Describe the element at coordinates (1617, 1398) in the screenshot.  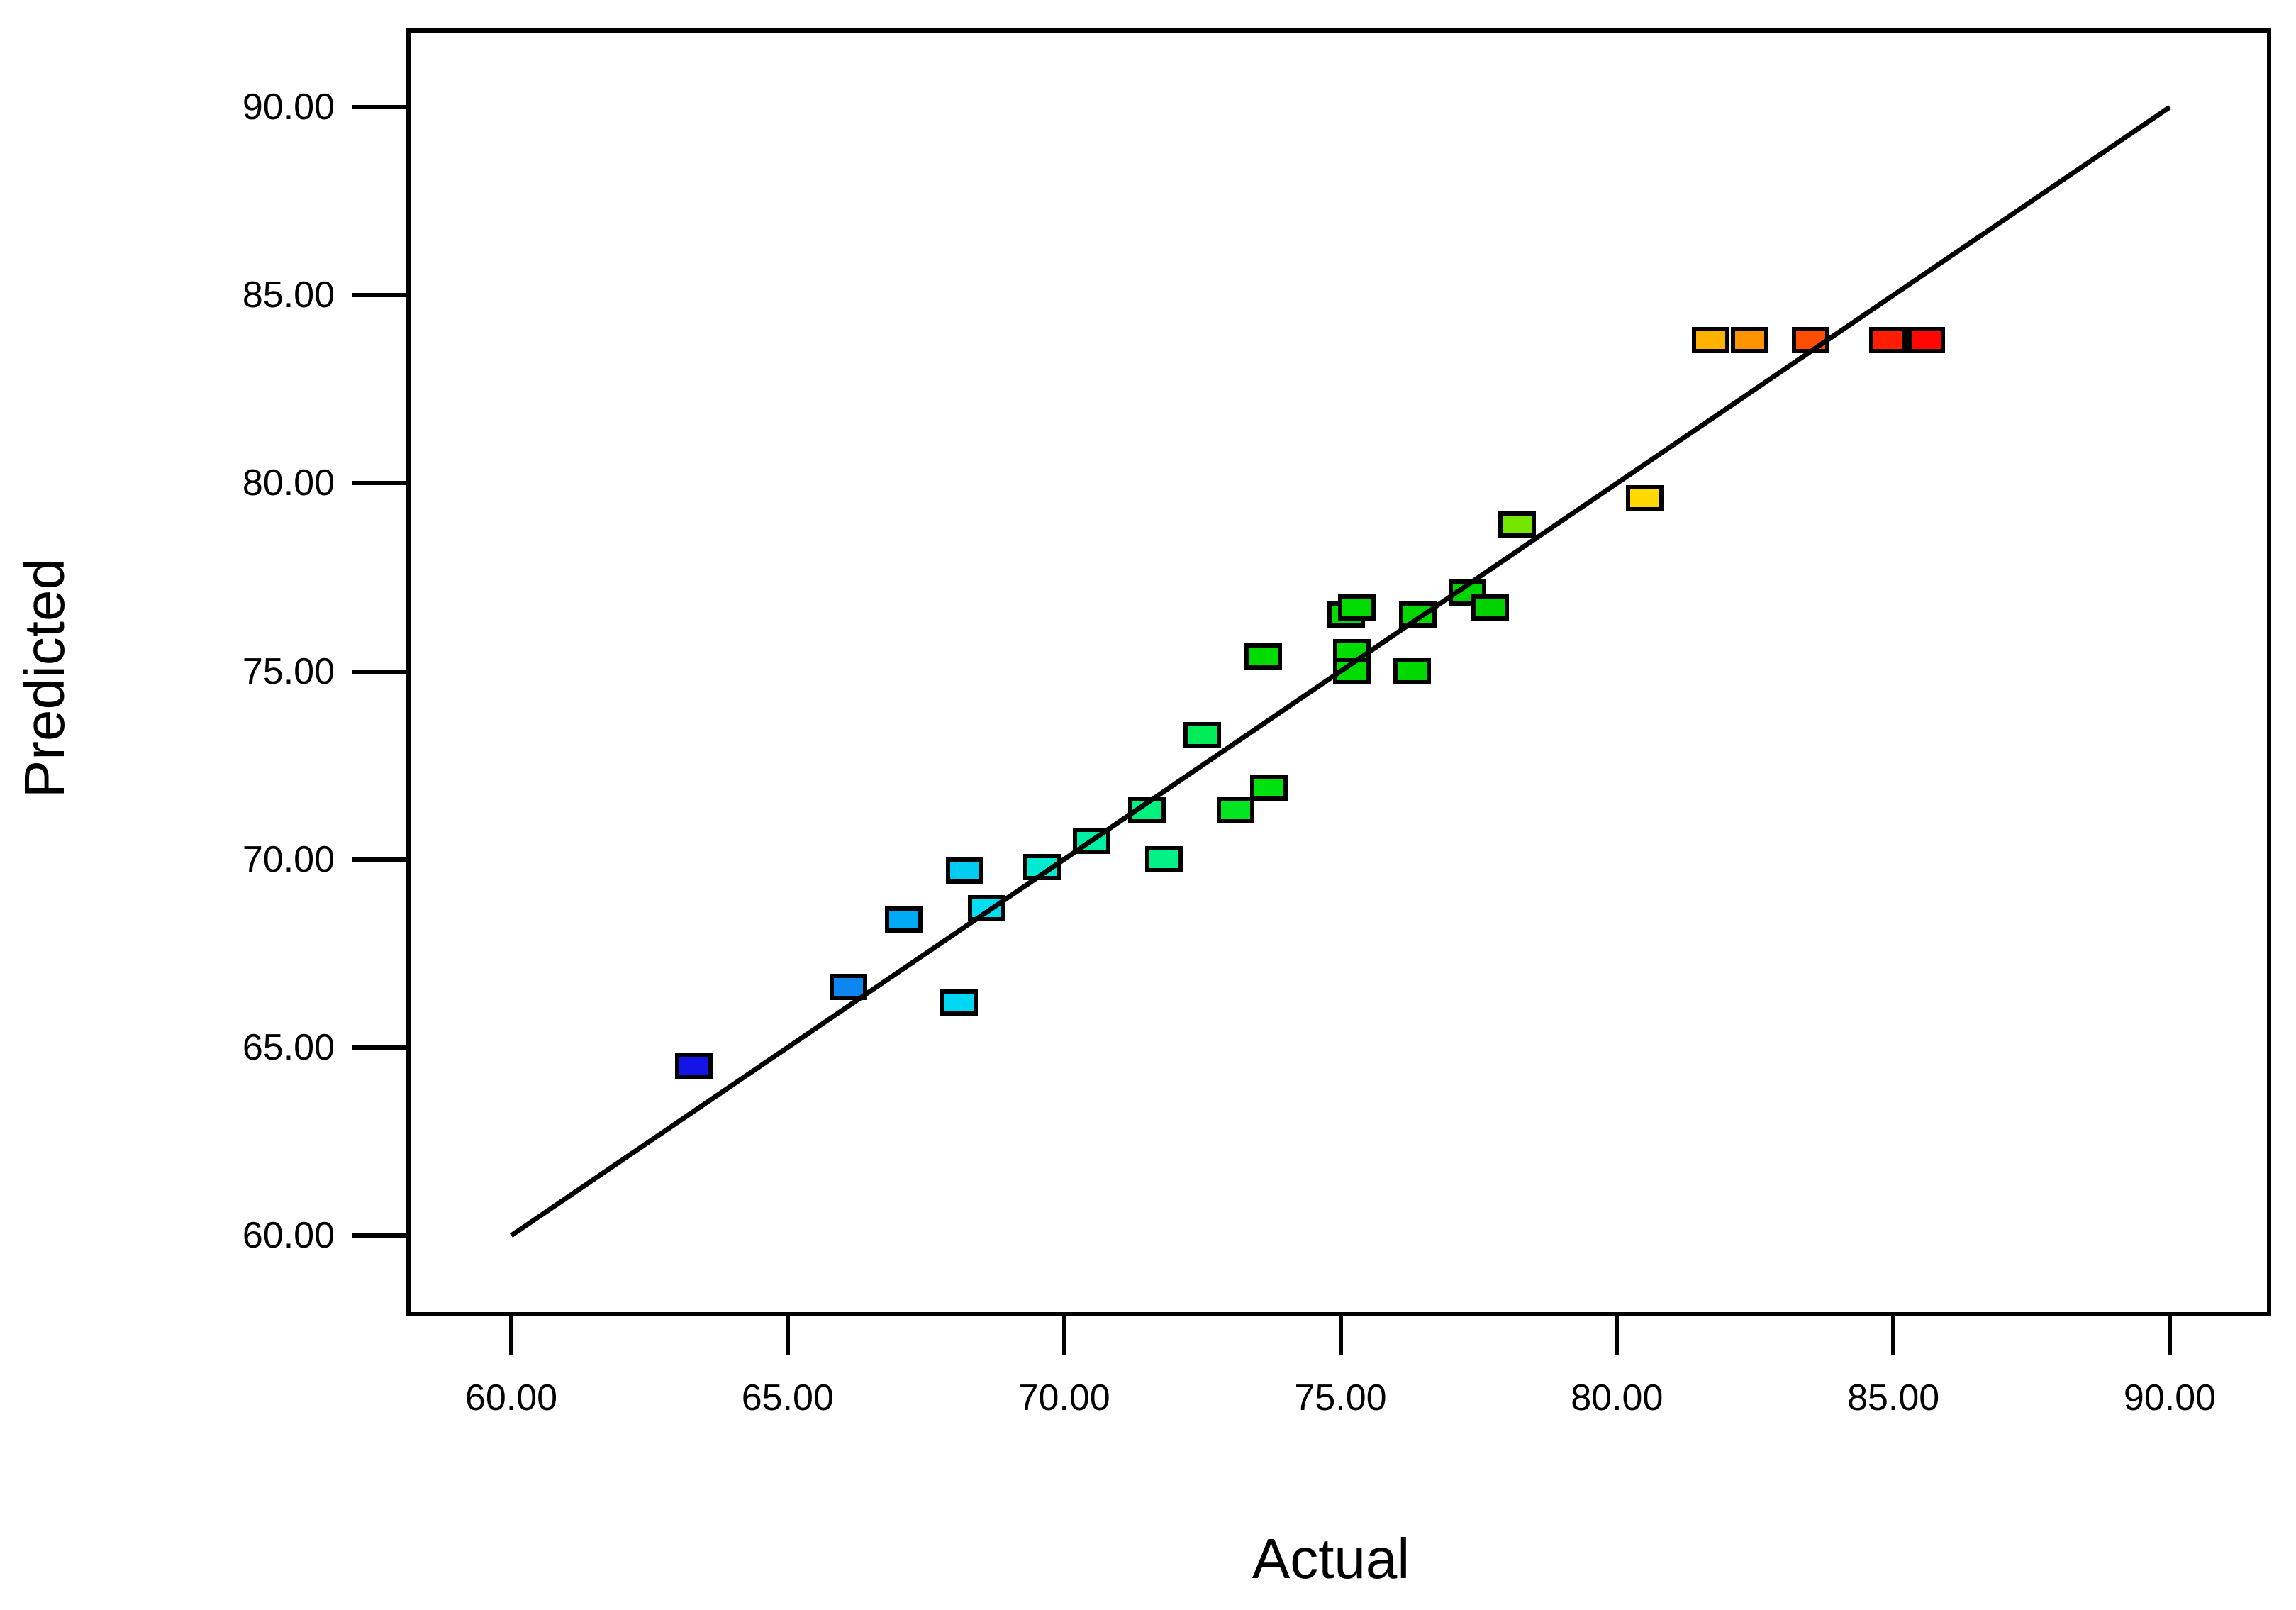
I see `x-tick-label: 80.00` at that location.